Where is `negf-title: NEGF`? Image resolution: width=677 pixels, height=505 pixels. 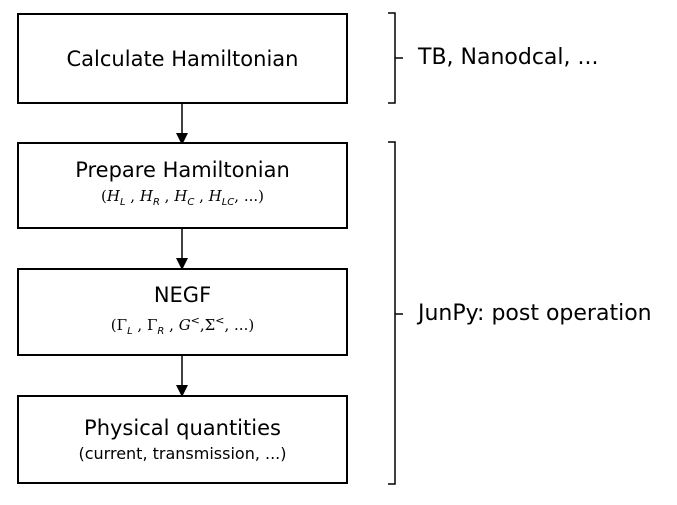
negf-title: NEGF is located at coordinates (182, 294).